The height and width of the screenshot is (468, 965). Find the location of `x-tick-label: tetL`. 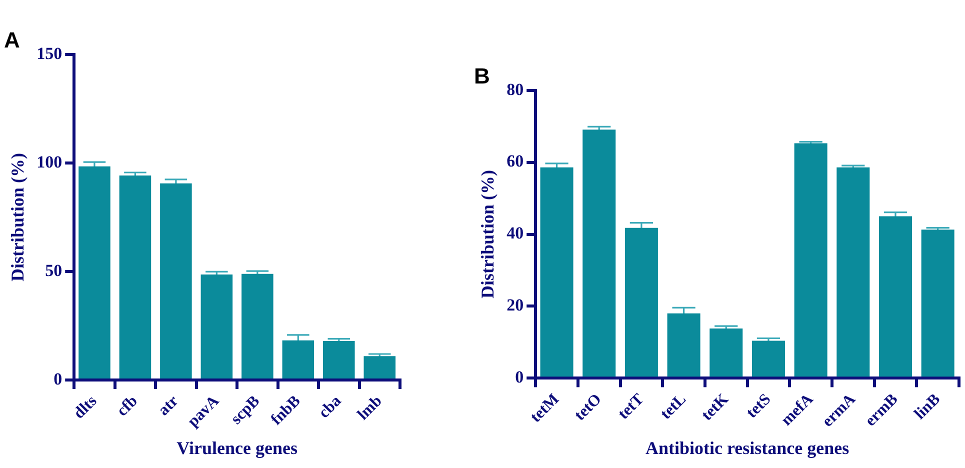

x-tick-label: tetL is located at coordinates (673, 406).